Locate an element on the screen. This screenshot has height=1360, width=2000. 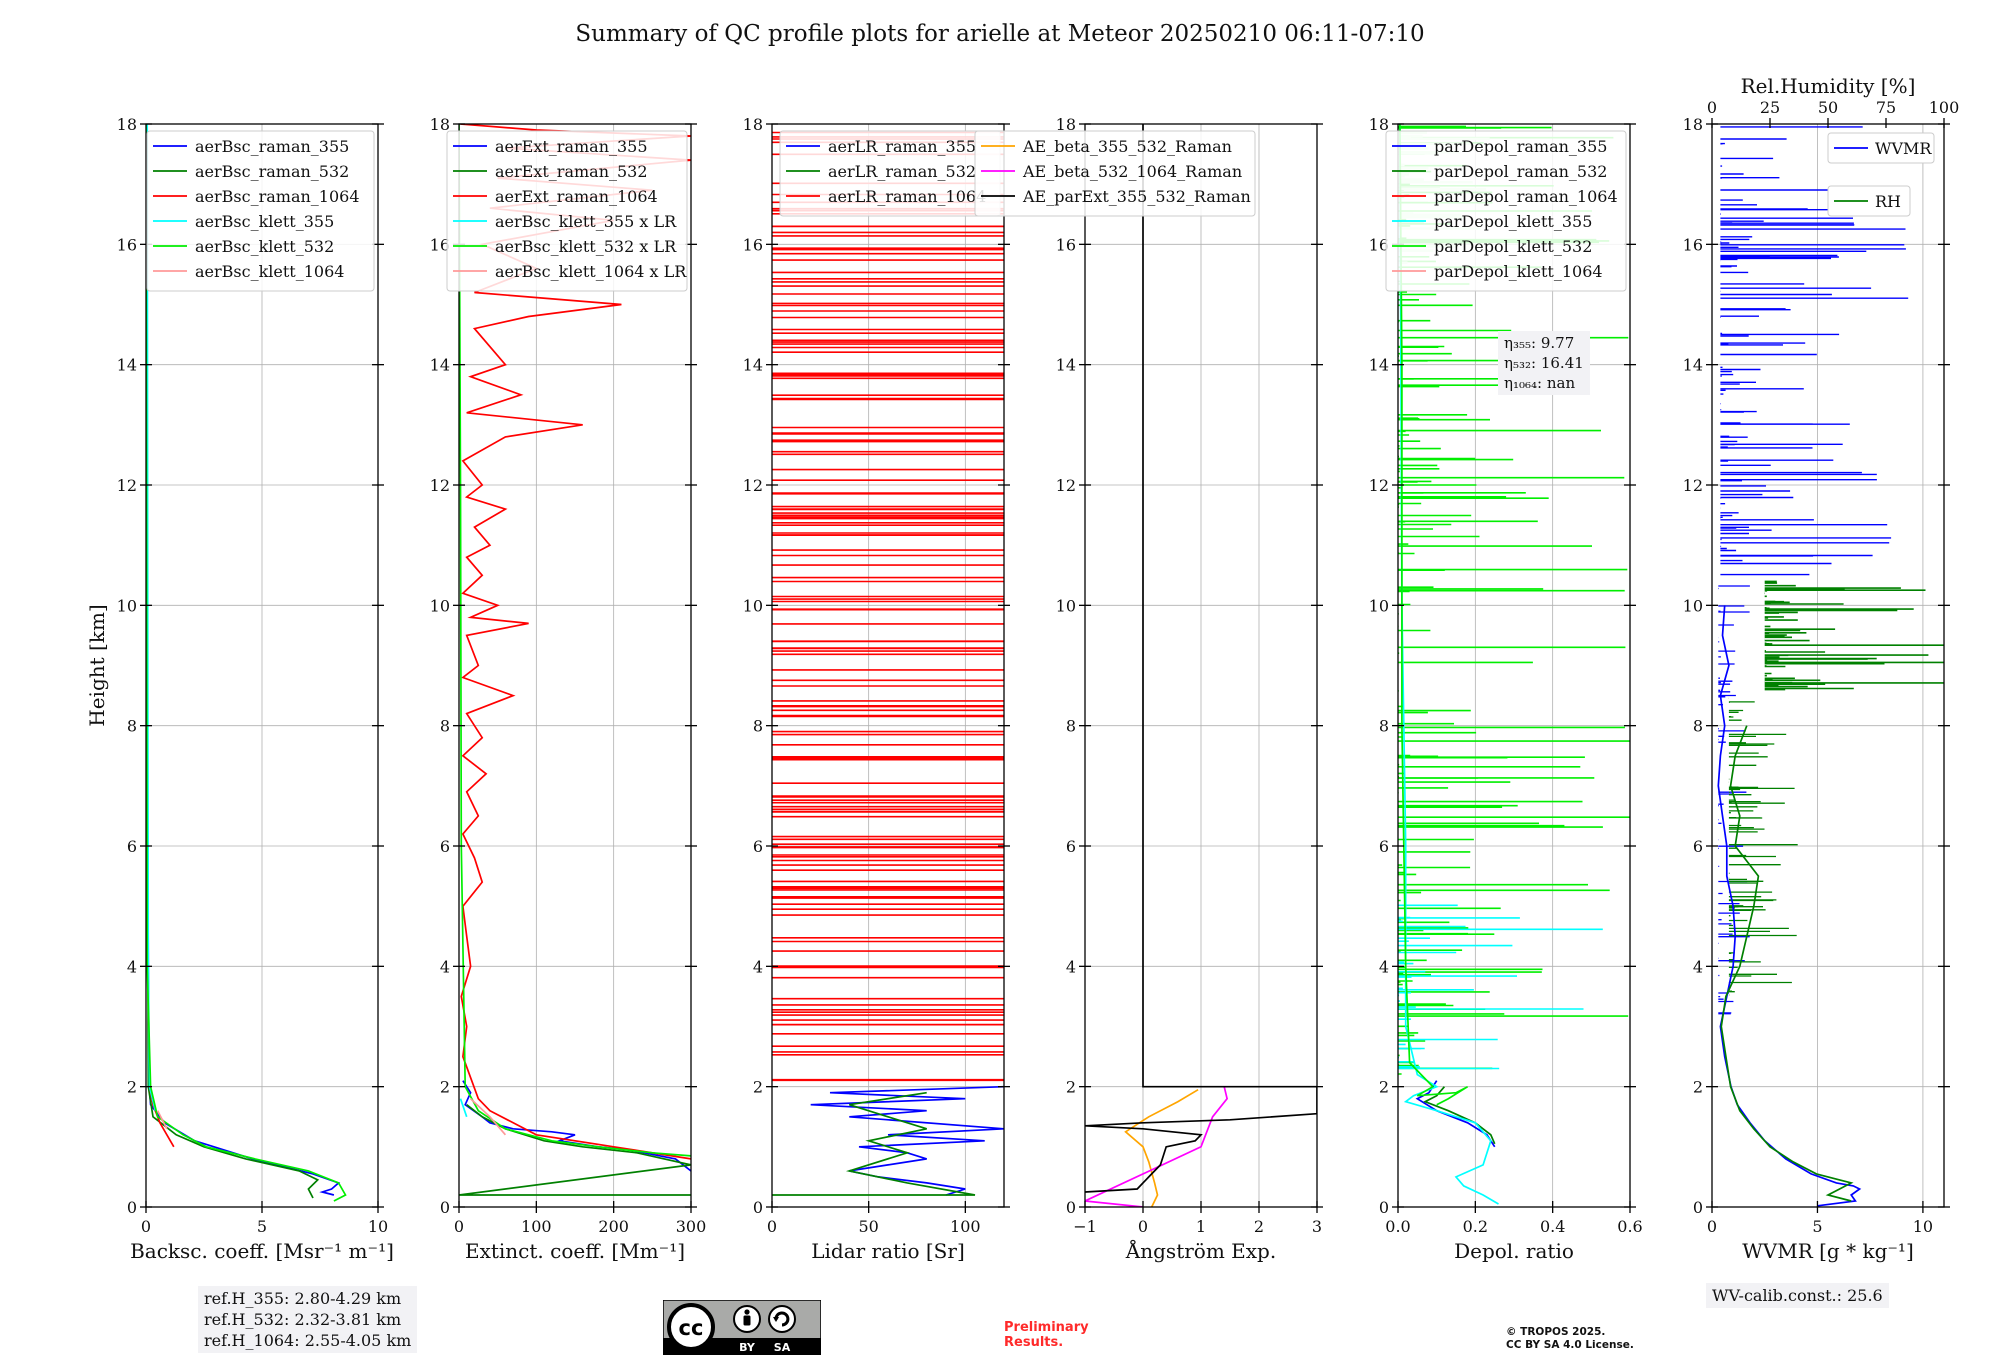
x-tick-label: 0.4 is located at coordinates (1552, 1226).